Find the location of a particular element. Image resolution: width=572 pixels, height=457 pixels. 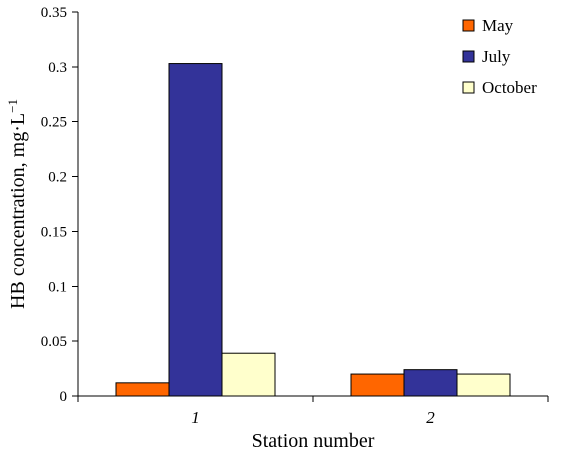

x-category-label: 2 is located at coordinates (430, 417).